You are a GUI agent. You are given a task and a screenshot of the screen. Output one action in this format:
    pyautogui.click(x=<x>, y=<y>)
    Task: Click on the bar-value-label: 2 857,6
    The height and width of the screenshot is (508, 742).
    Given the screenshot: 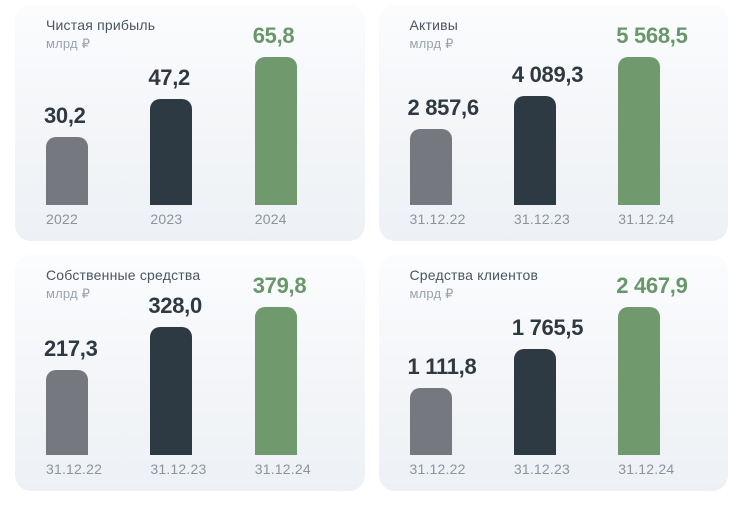 What is the action you would take?
    pyautogui.click(x=443, y=107)
    